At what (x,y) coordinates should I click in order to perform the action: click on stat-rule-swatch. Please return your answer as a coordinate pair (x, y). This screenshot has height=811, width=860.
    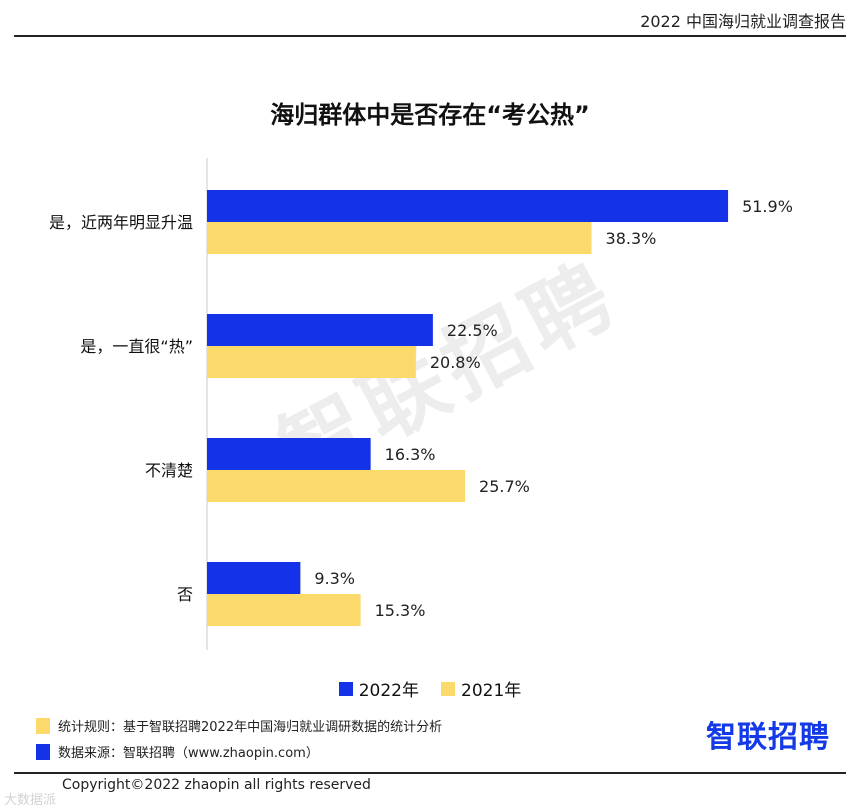
    Looking at the image, I should click on (43, 725).